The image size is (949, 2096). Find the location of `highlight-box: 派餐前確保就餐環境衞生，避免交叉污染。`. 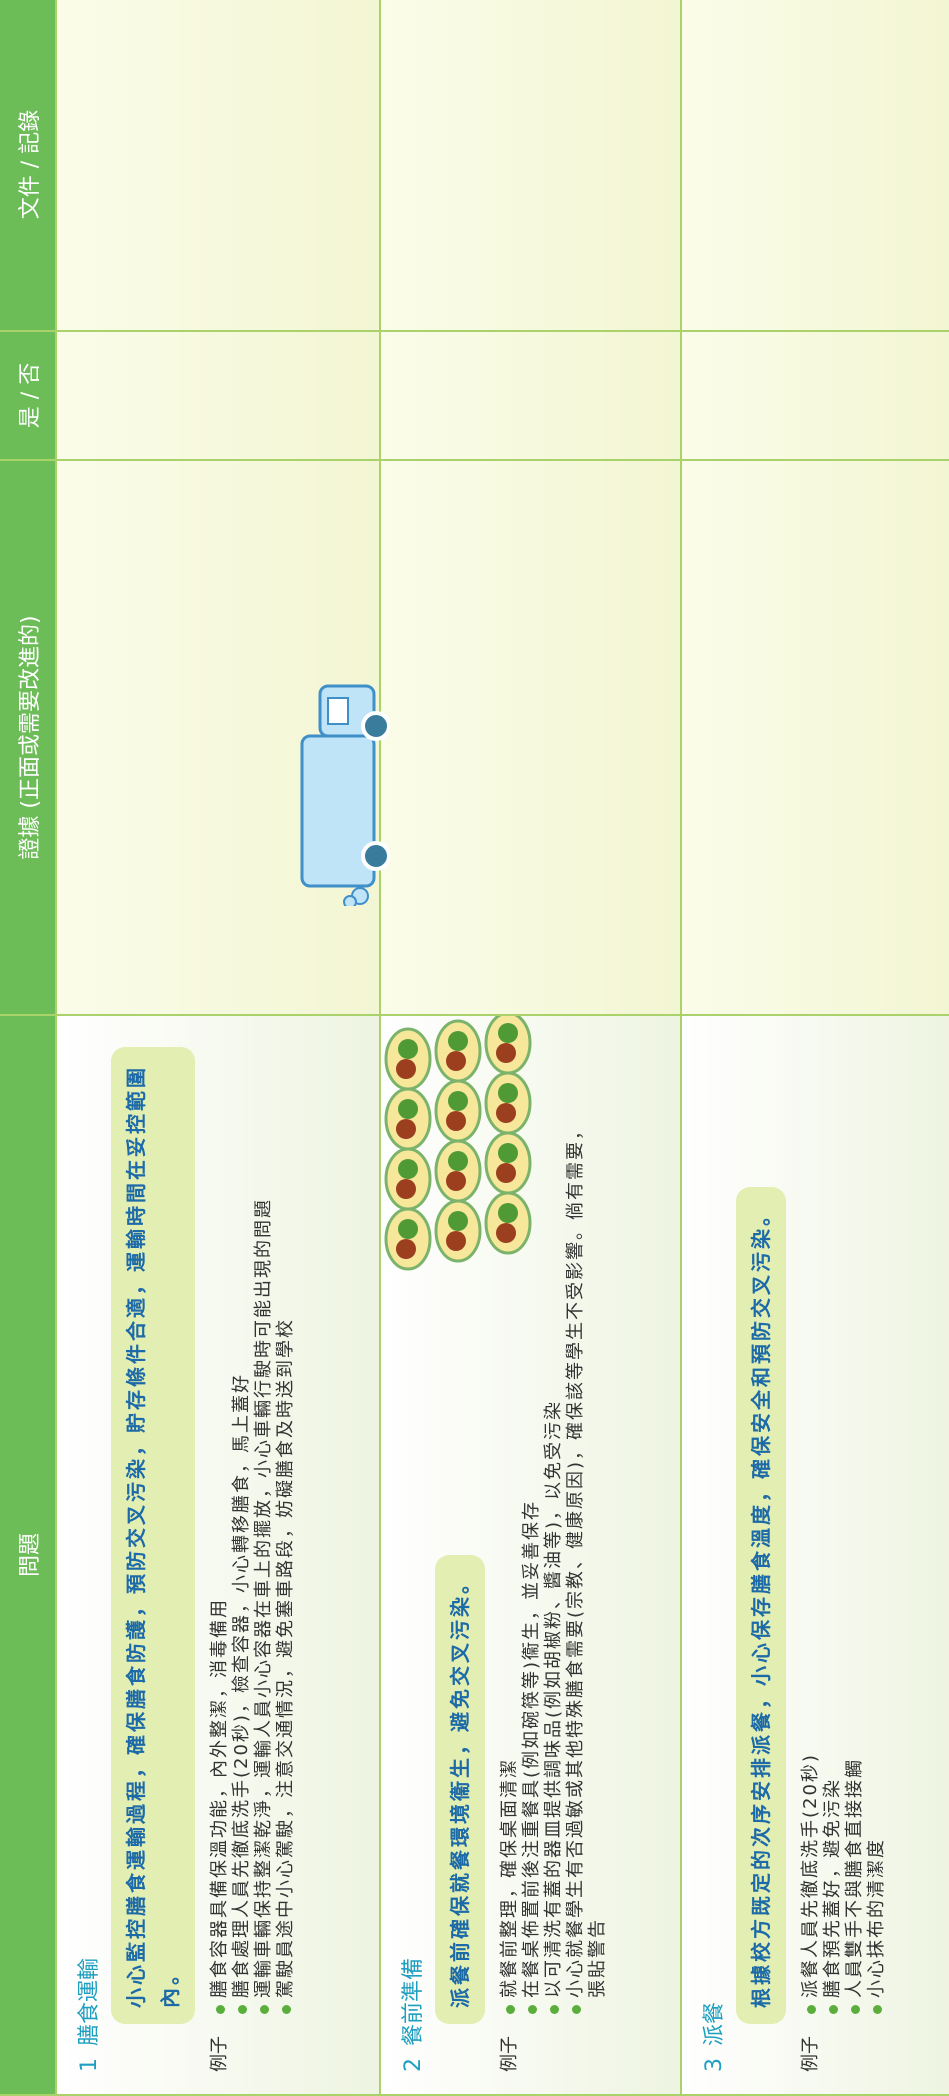

highlight-box: 派餐前確保就餐環境衞生，避免交叉污染。 is located at coordinates (460, 1789).